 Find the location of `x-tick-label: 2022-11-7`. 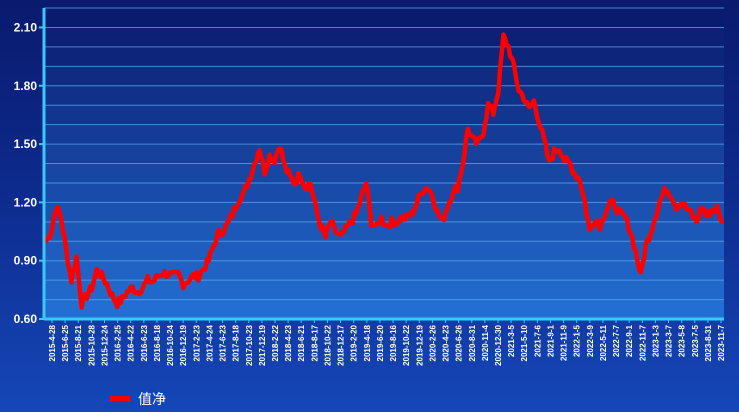

x-tick-label: 2022-11-7 is located at coordinates (642, 342).